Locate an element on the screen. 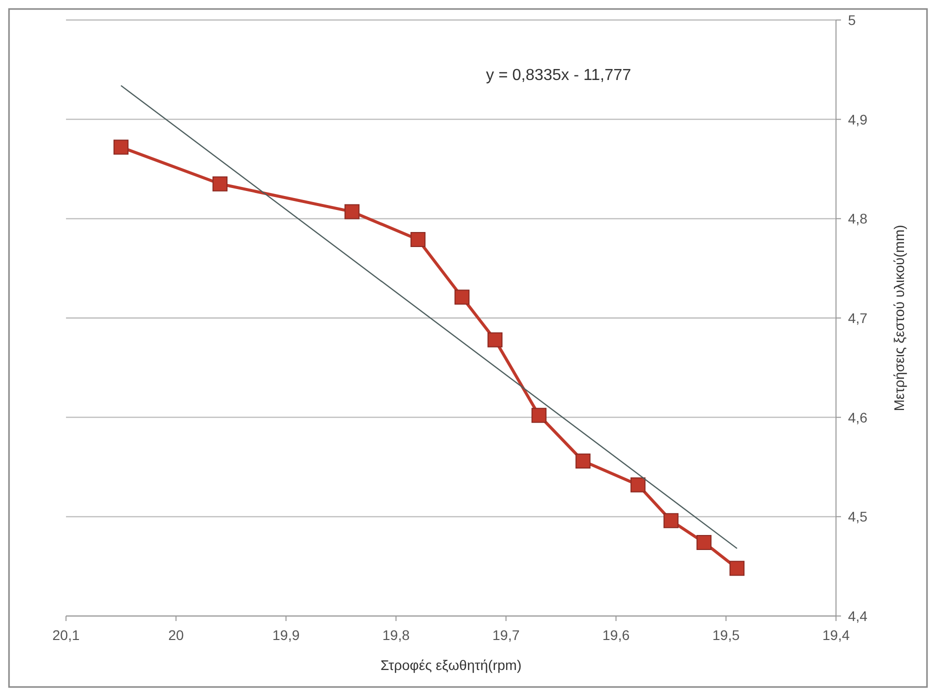 The width and height of the screenshot is (937, 695). y-tick-label: 4,9 is located at coordinates (858, 119).